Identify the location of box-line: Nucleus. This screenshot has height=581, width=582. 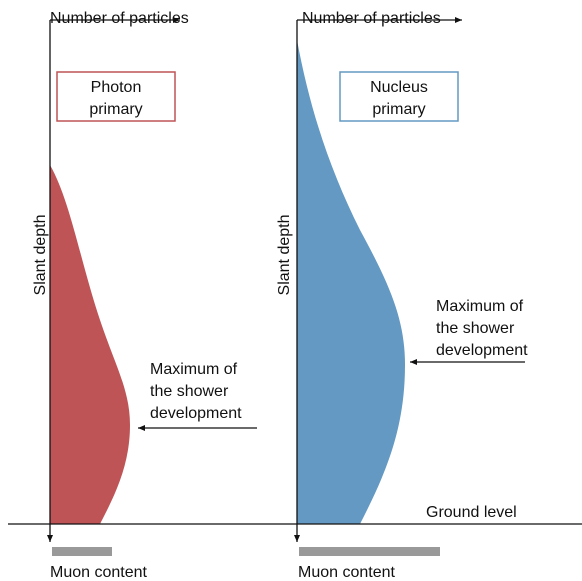
(399, 87).